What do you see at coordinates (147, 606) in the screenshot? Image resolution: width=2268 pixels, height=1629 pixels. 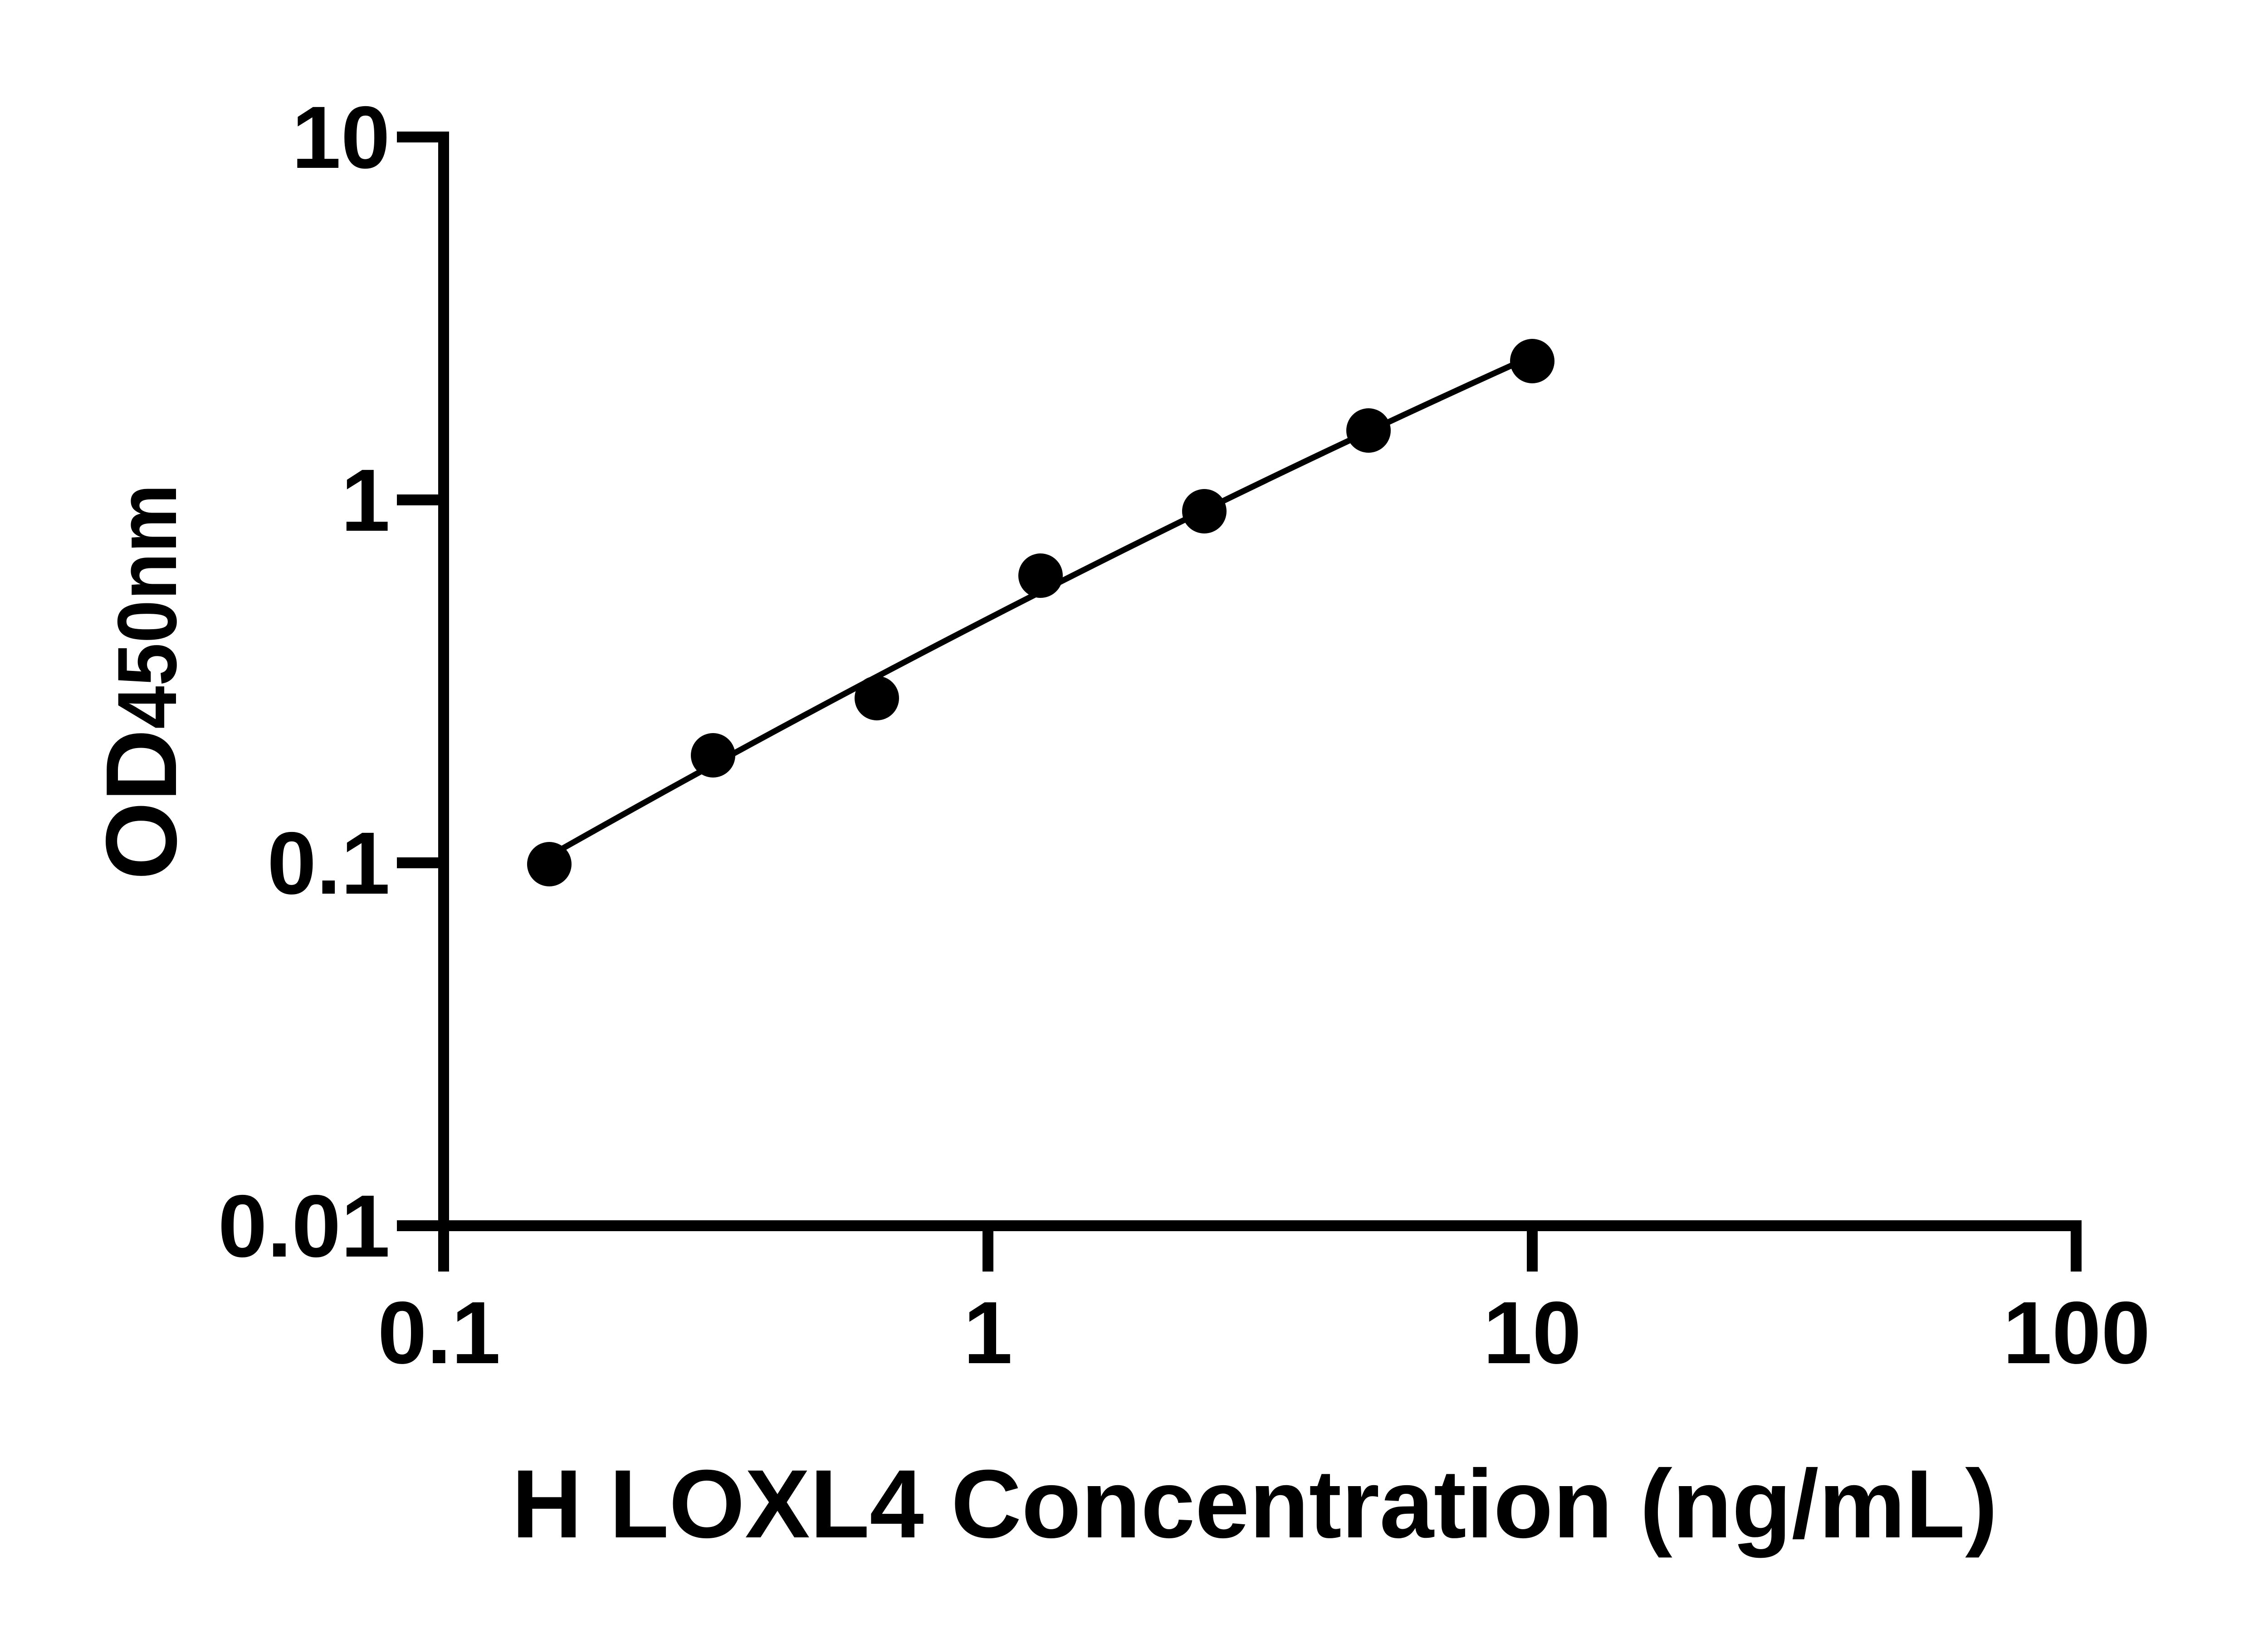 I see `svg-text: 450nm` at bounding box center [147, 606].